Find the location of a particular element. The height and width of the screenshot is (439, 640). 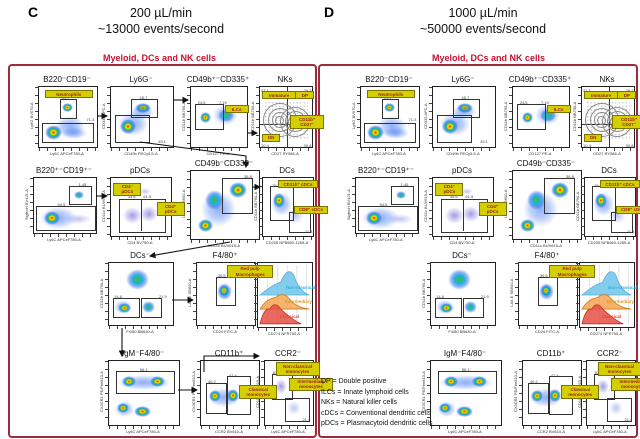

gate-percentage: 24.5 is located at coordinates (201, 103).